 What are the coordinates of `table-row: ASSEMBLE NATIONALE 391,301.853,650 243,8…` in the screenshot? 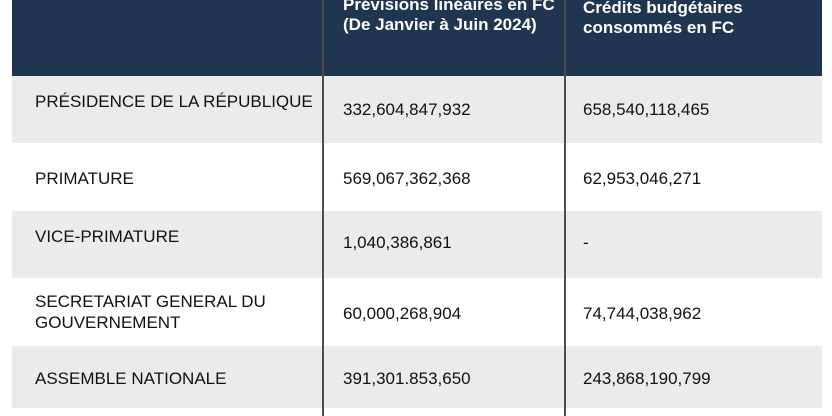 It's located at (417, 377).